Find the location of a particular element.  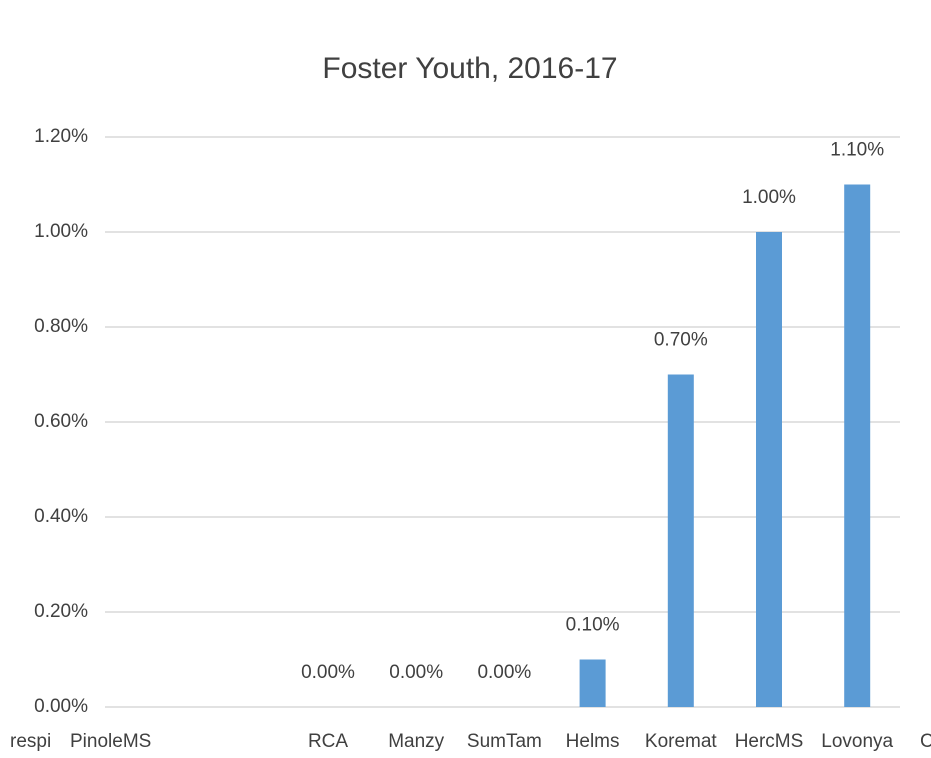

x-tick-label: Helms is located at coordinates (593, 741).